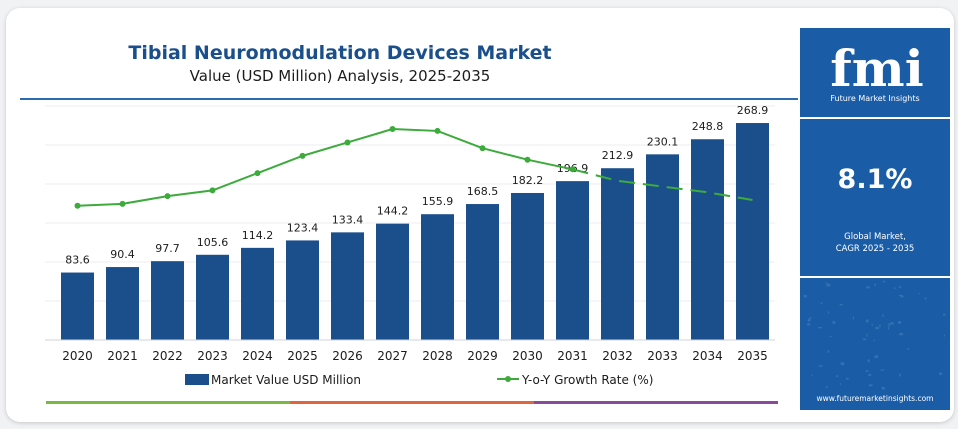 The height and width of the screenshot is (429, 958). What do you see at coordinates (212, 190) in the screenshot?
I see `growth-point-2023` at bounding box center [212, 190].